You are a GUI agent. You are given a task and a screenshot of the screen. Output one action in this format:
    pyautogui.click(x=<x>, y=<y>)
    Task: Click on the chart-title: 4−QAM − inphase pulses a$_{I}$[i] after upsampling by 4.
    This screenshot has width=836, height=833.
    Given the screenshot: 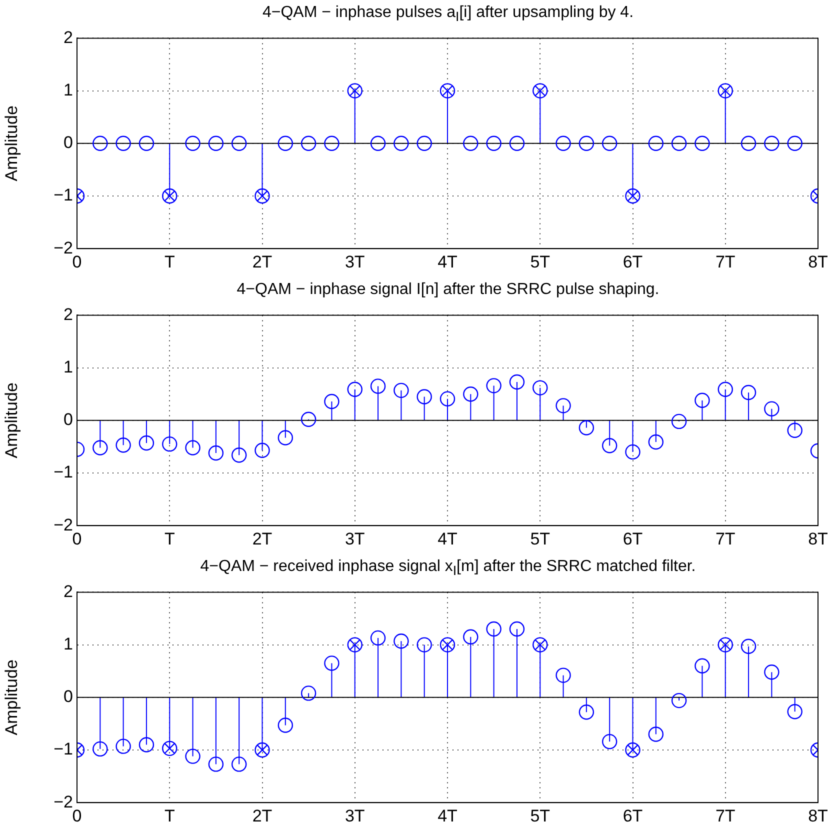 What is the action you would take?
    pyautogui.click(x=448, y=14)
    